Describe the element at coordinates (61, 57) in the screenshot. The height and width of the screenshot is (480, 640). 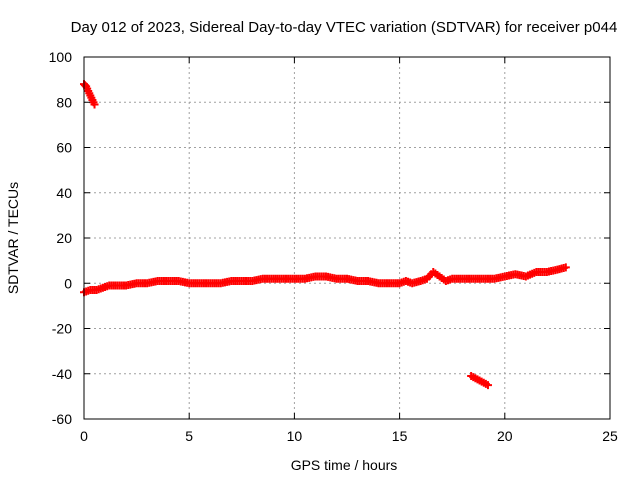
I see `y-tick-label: 100` at that location.